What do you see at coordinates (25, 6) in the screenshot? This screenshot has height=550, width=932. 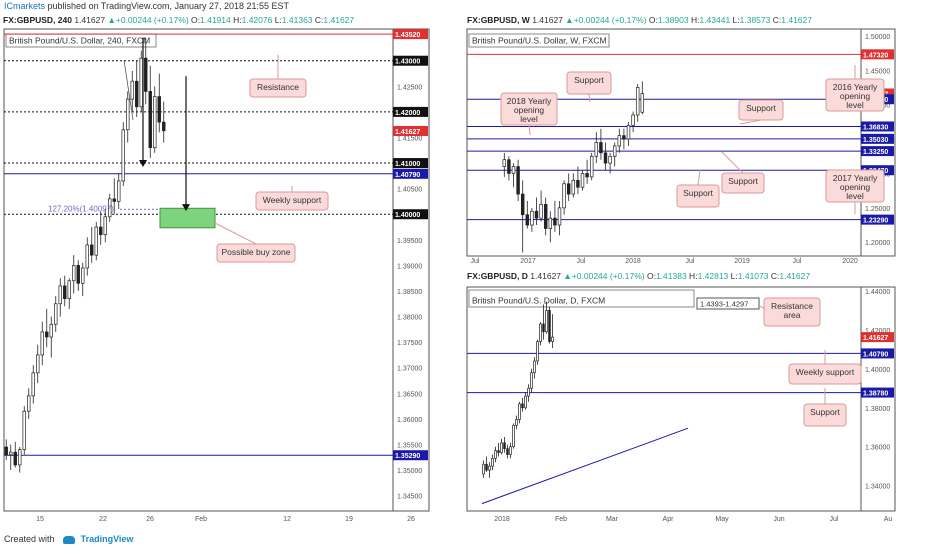 I see `publisher-brand: ICmarkets` at bounding box center [25, 6].